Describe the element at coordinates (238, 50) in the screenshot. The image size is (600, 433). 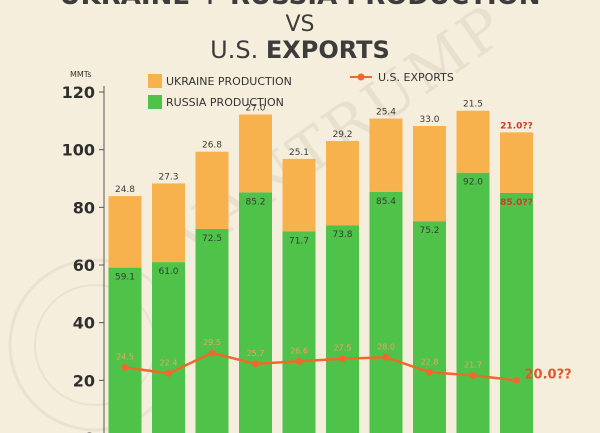
I see `chart-title-line3-prefix: U.S.` at that location.